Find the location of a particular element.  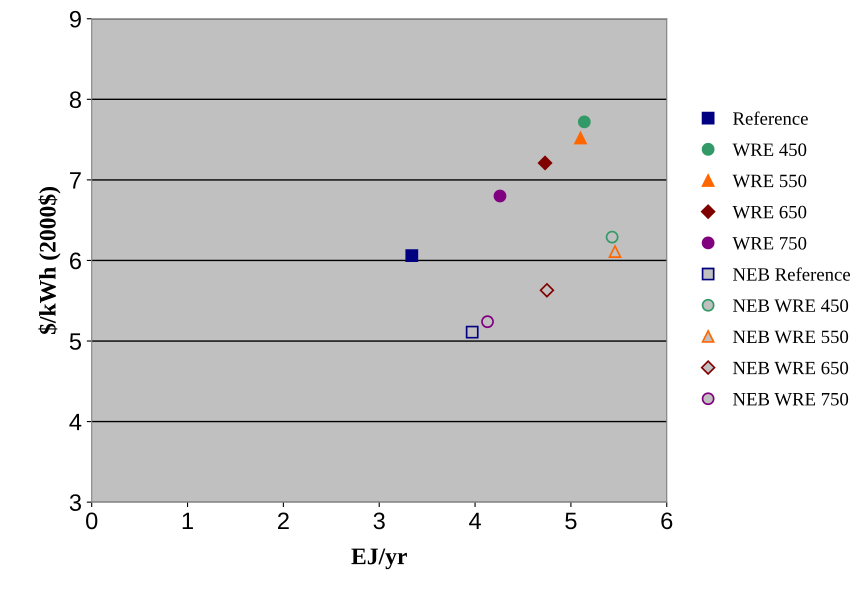

y-tick-label: 9 is located at coordinates (75, 19).